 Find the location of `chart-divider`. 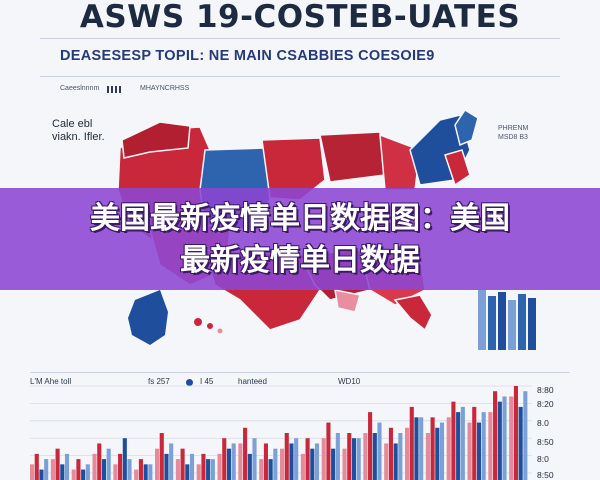

chart-divider is located at coordinates (300, 372).